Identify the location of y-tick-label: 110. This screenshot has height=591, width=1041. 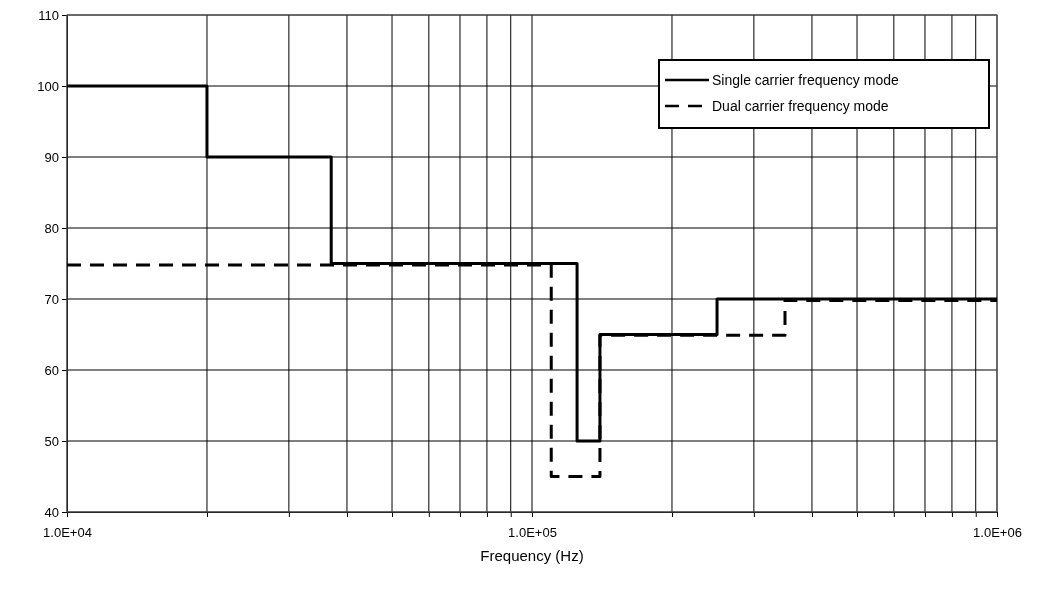
(48, 15).